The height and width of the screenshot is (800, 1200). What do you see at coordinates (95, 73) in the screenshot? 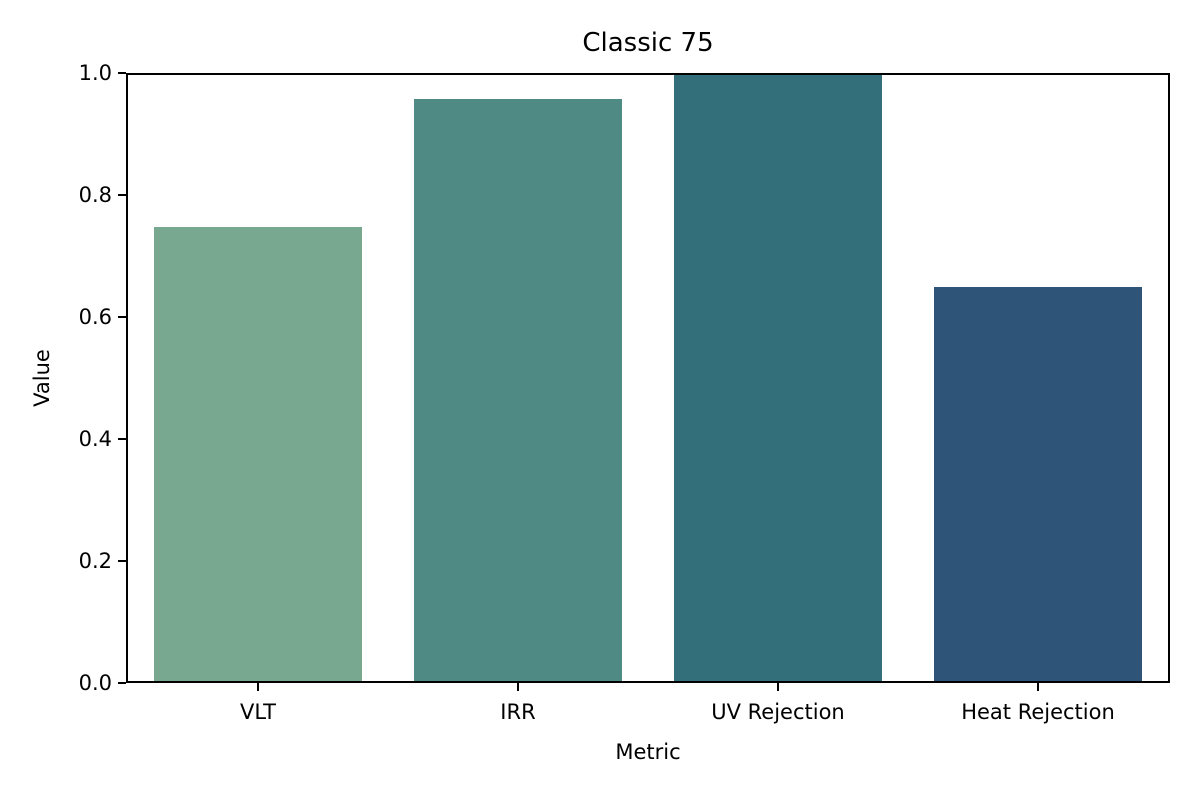
I see `y-tick-label: 1.0` at bounding box center [95, 73].